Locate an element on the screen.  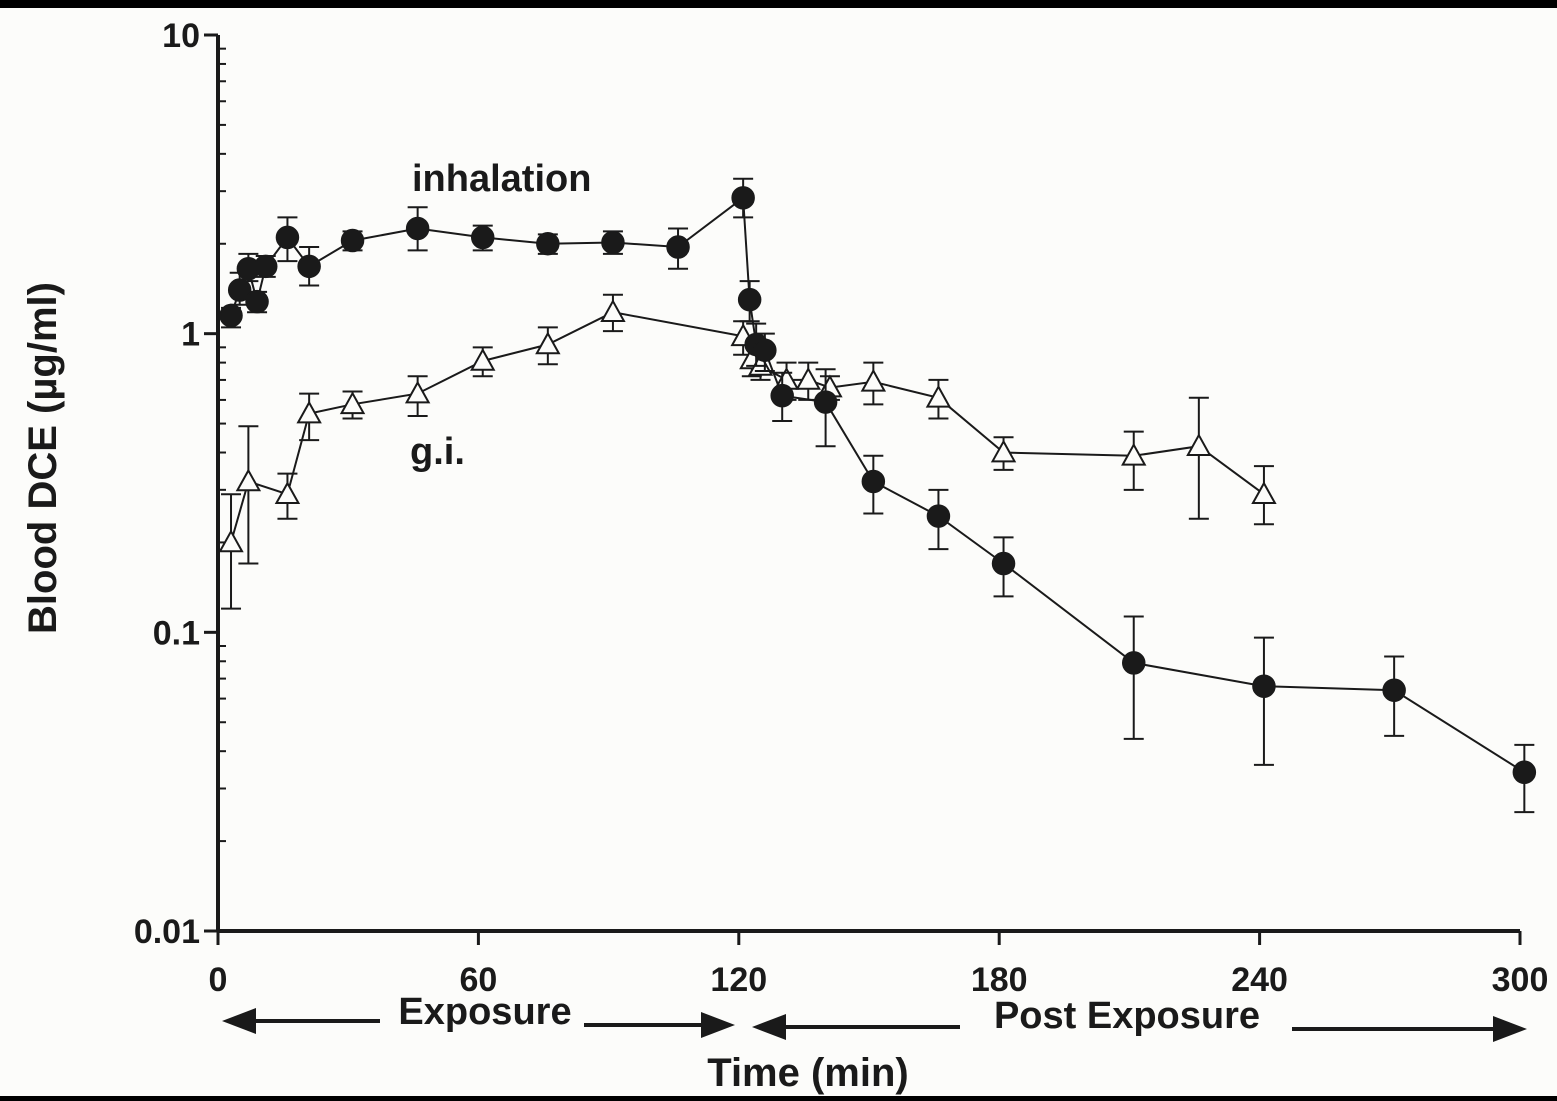
y-tick-label: 10 is located at coordinates (181, 36).